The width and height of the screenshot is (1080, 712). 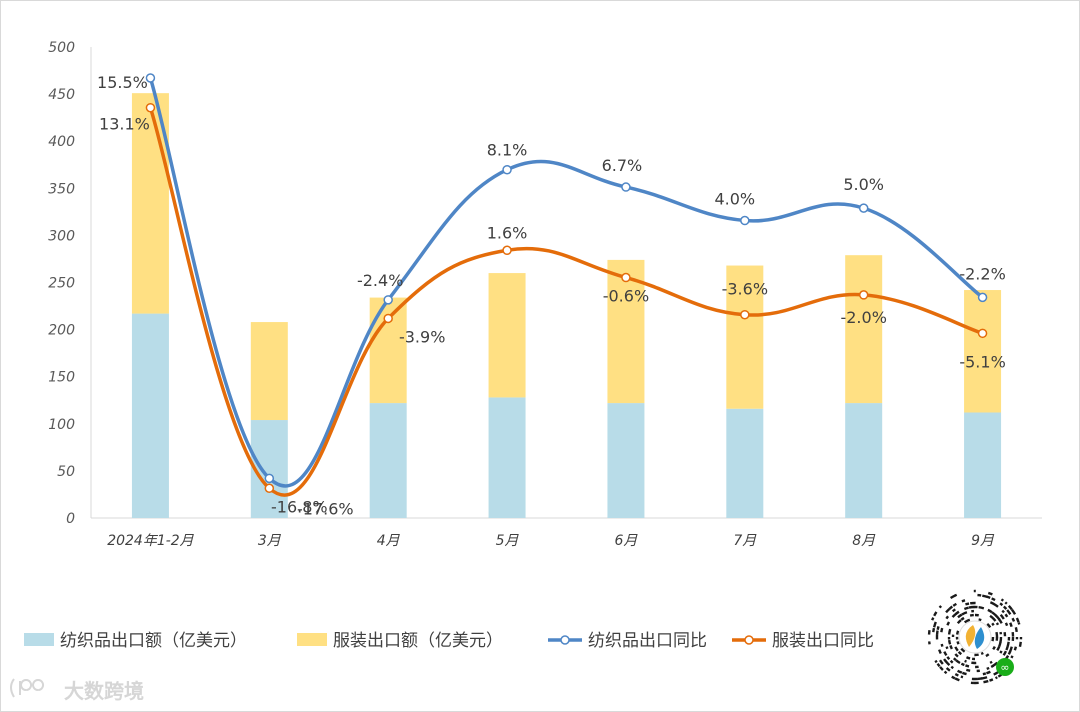 I want to click on legend-item-apparel-yoy: 服装出口同比, so click(x=803, y=641).